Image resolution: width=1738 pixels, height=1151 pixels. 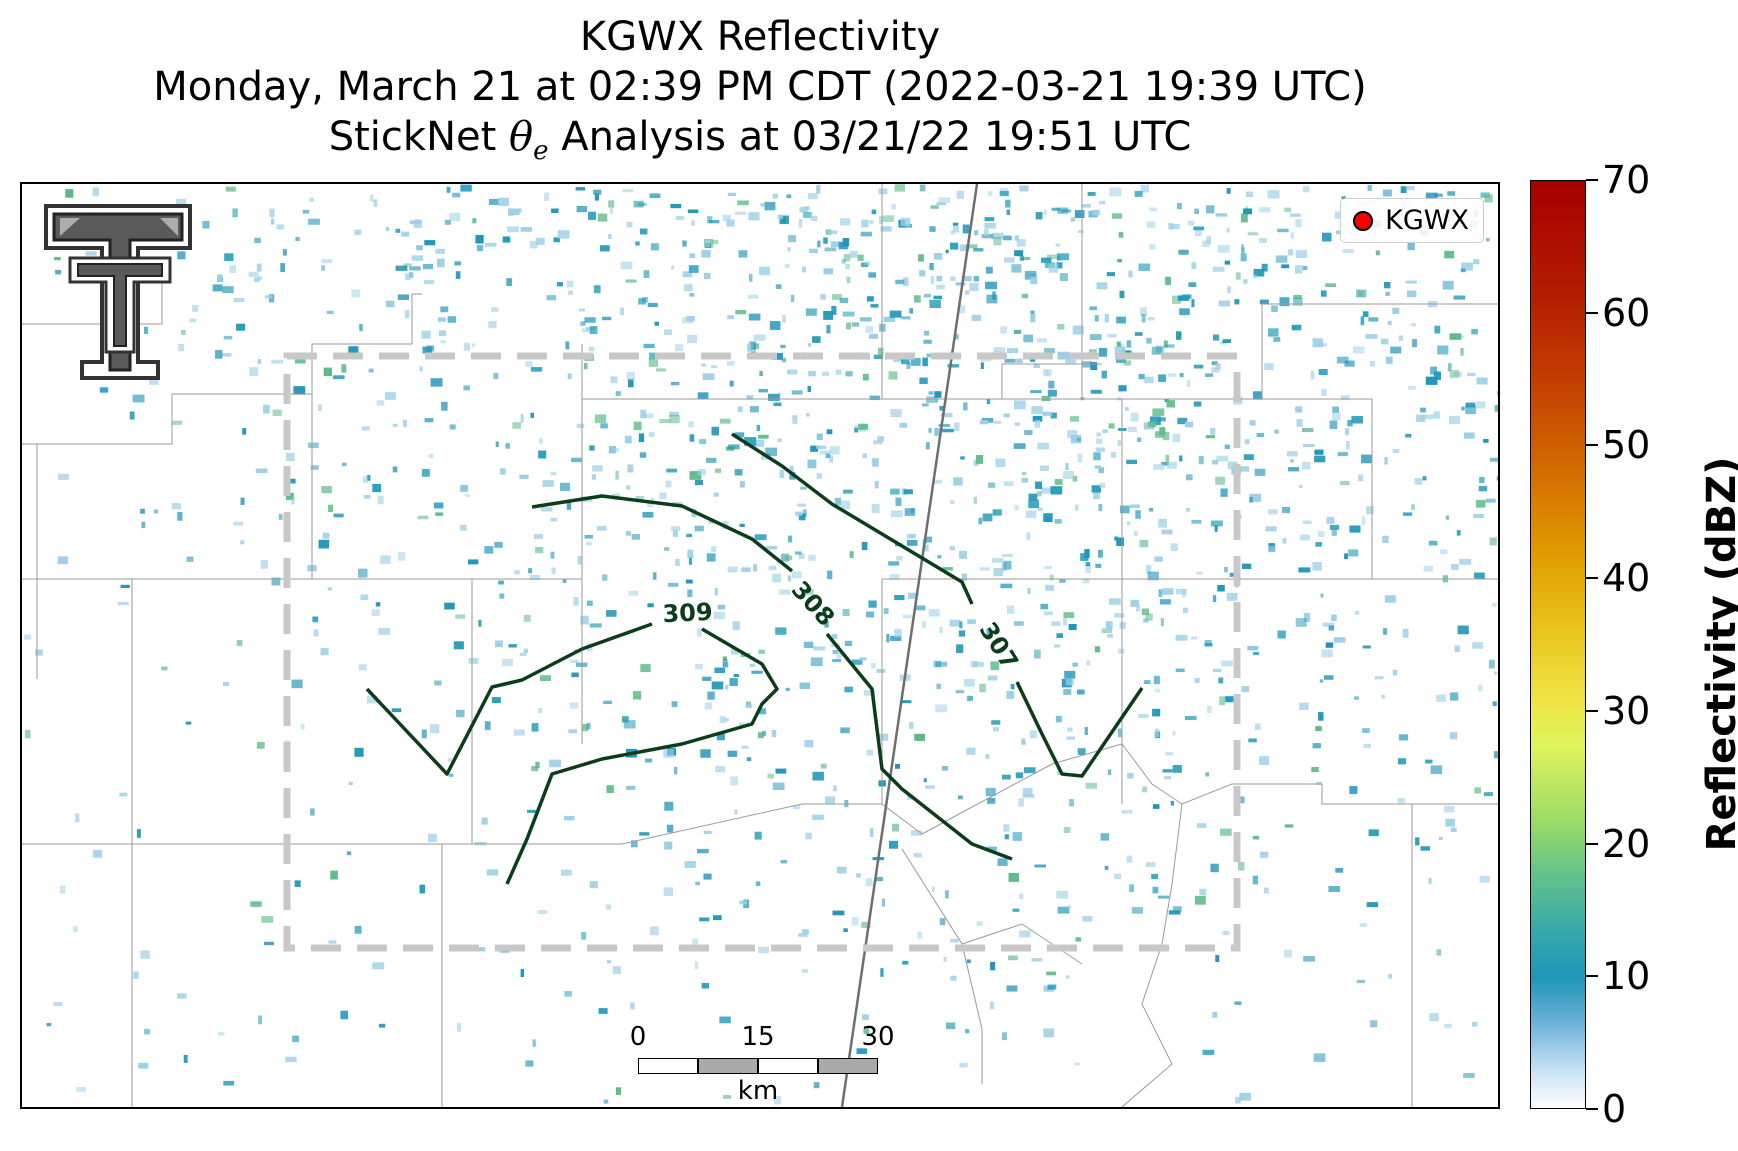 I want to click on theta-symbol: θ, so click(x=521, y=137).